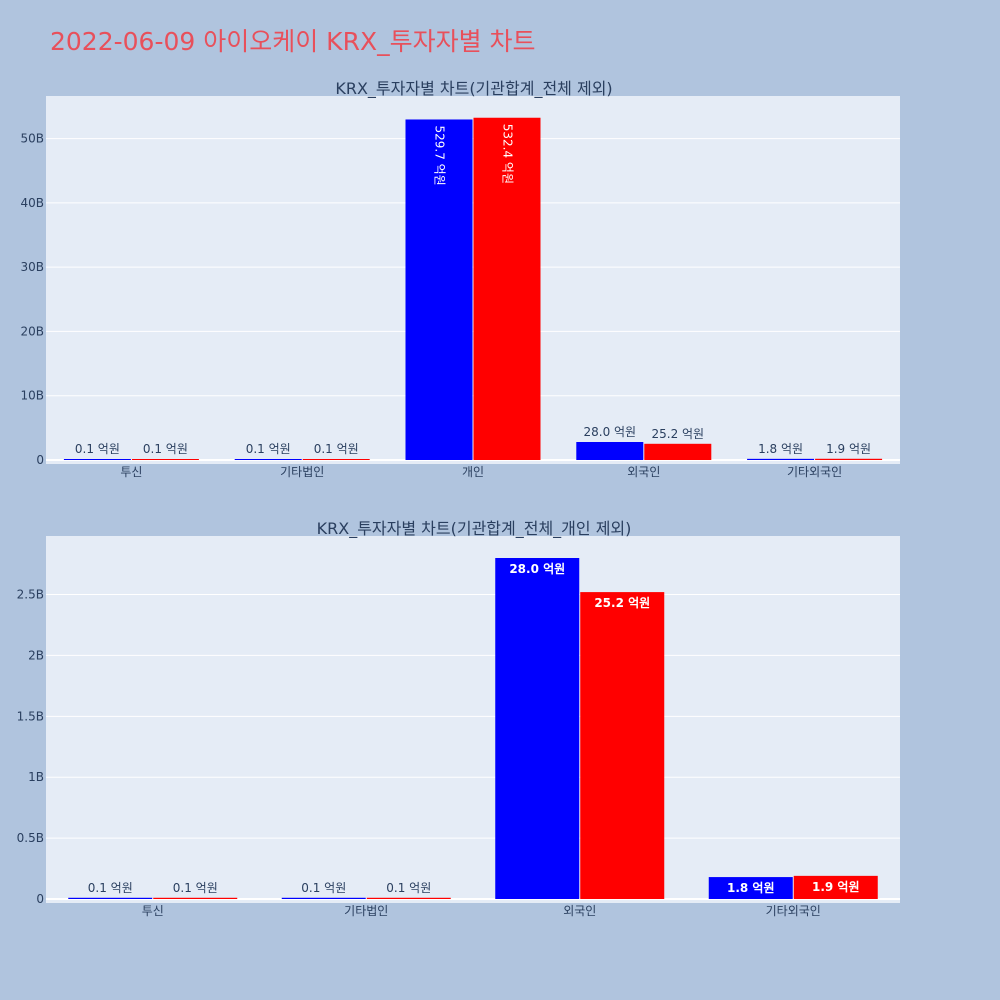  Describe the element at coordinates (508, 154) in the screenshot. I see `bar-data-label: 532.4 억원` at that location.